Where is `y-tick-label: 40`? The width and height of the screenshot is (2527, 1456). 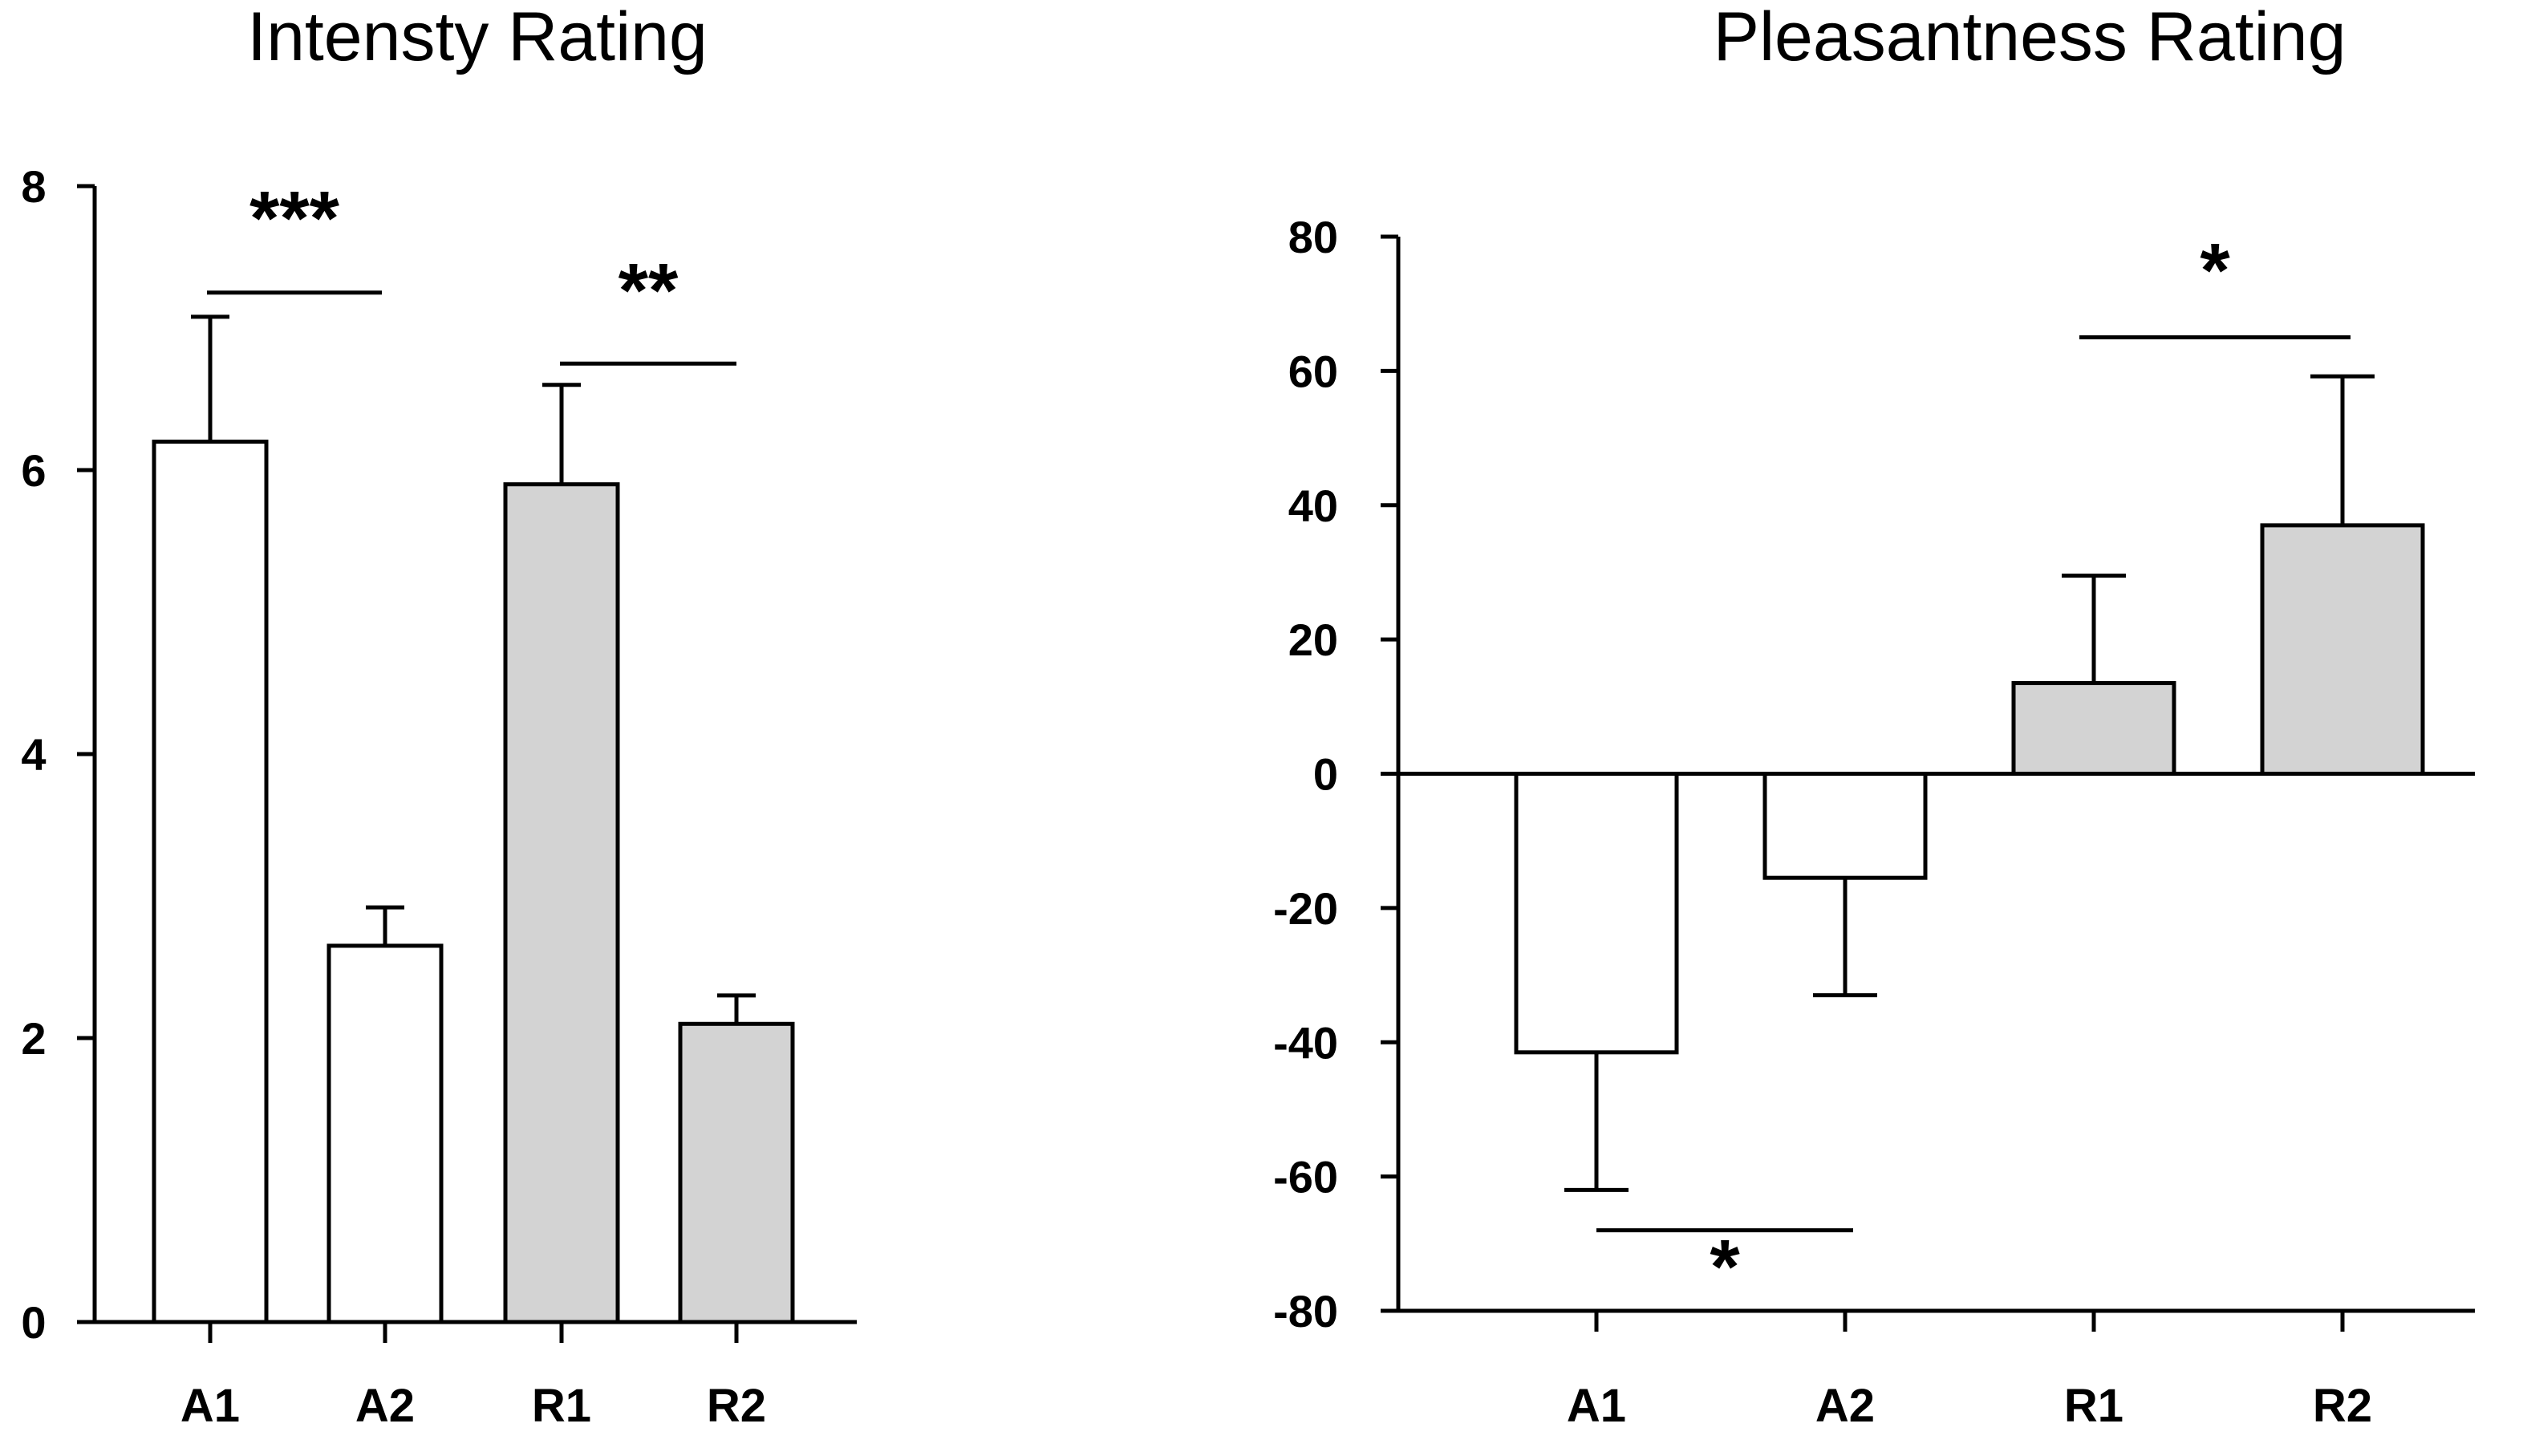
y-tick-label: 40 is located at coordinates (1313, 506).